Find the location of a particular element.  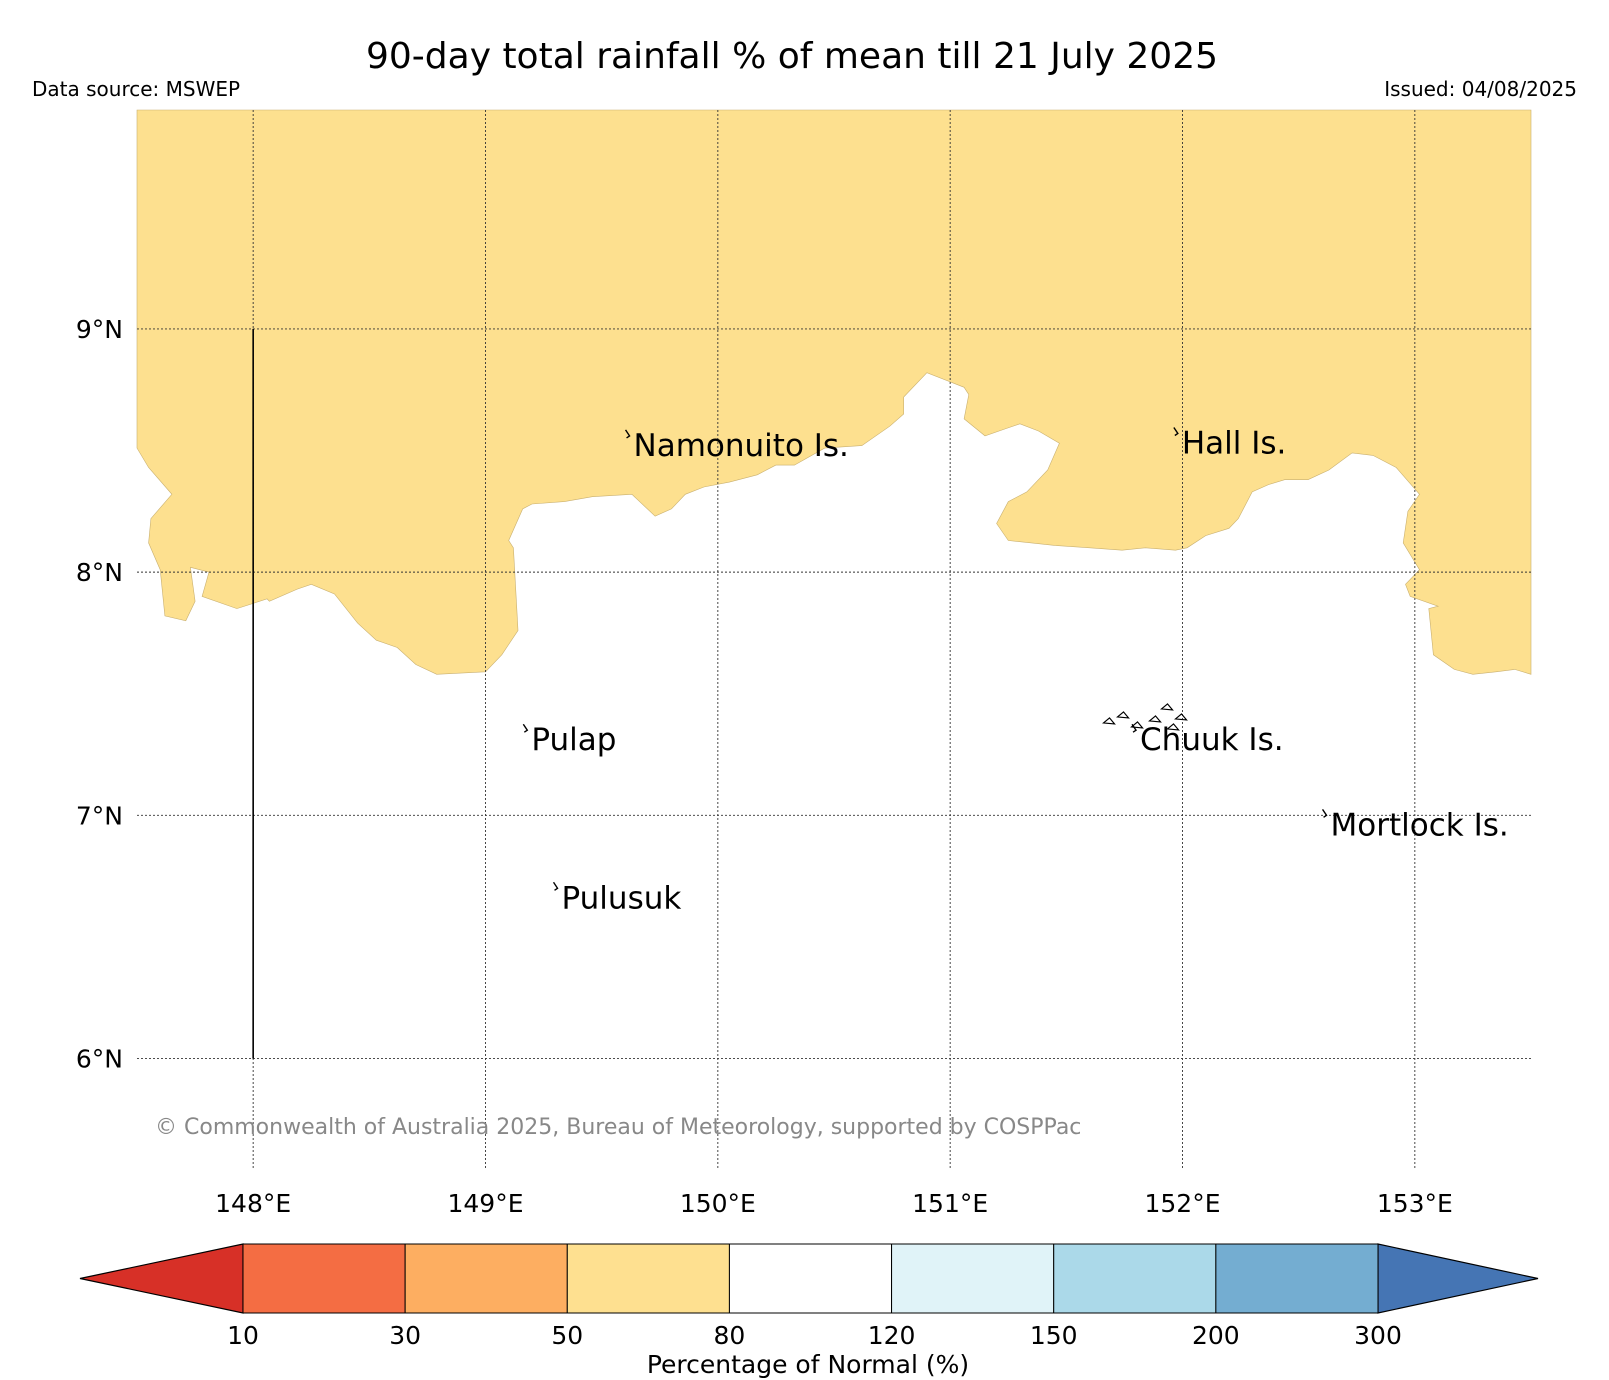

colorbar-over-arrow is located at coordinates (1458, 1278).